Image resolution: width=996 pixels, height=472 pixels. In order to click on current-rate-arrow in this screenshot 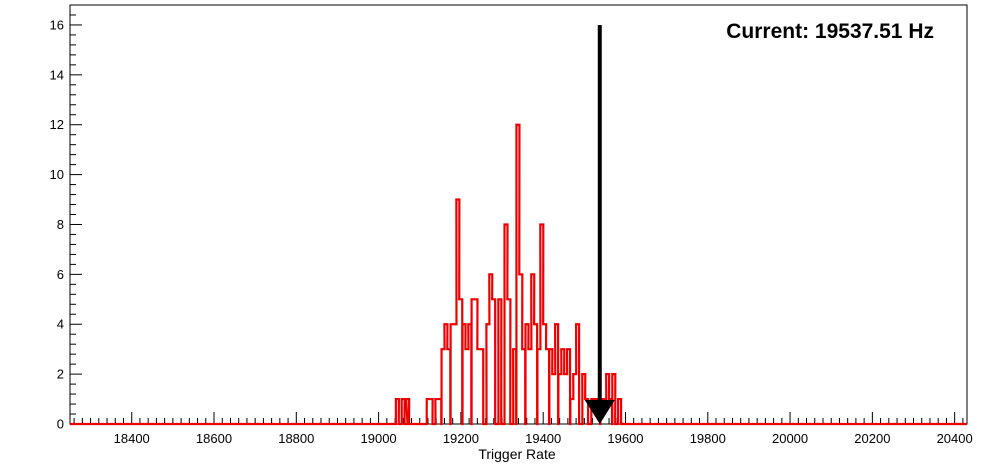, I will do `click(599, 224)`.